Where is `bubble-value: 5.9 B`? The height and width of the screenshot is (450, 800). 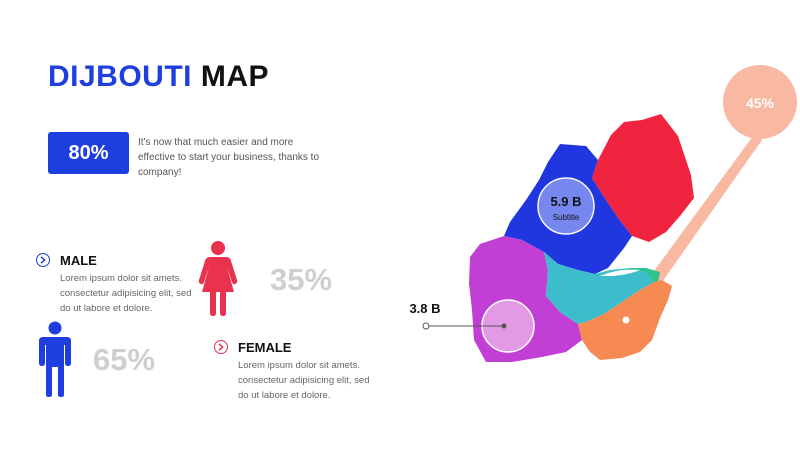 bubble-value: 5.9 B is located at coordinates (565, 201).